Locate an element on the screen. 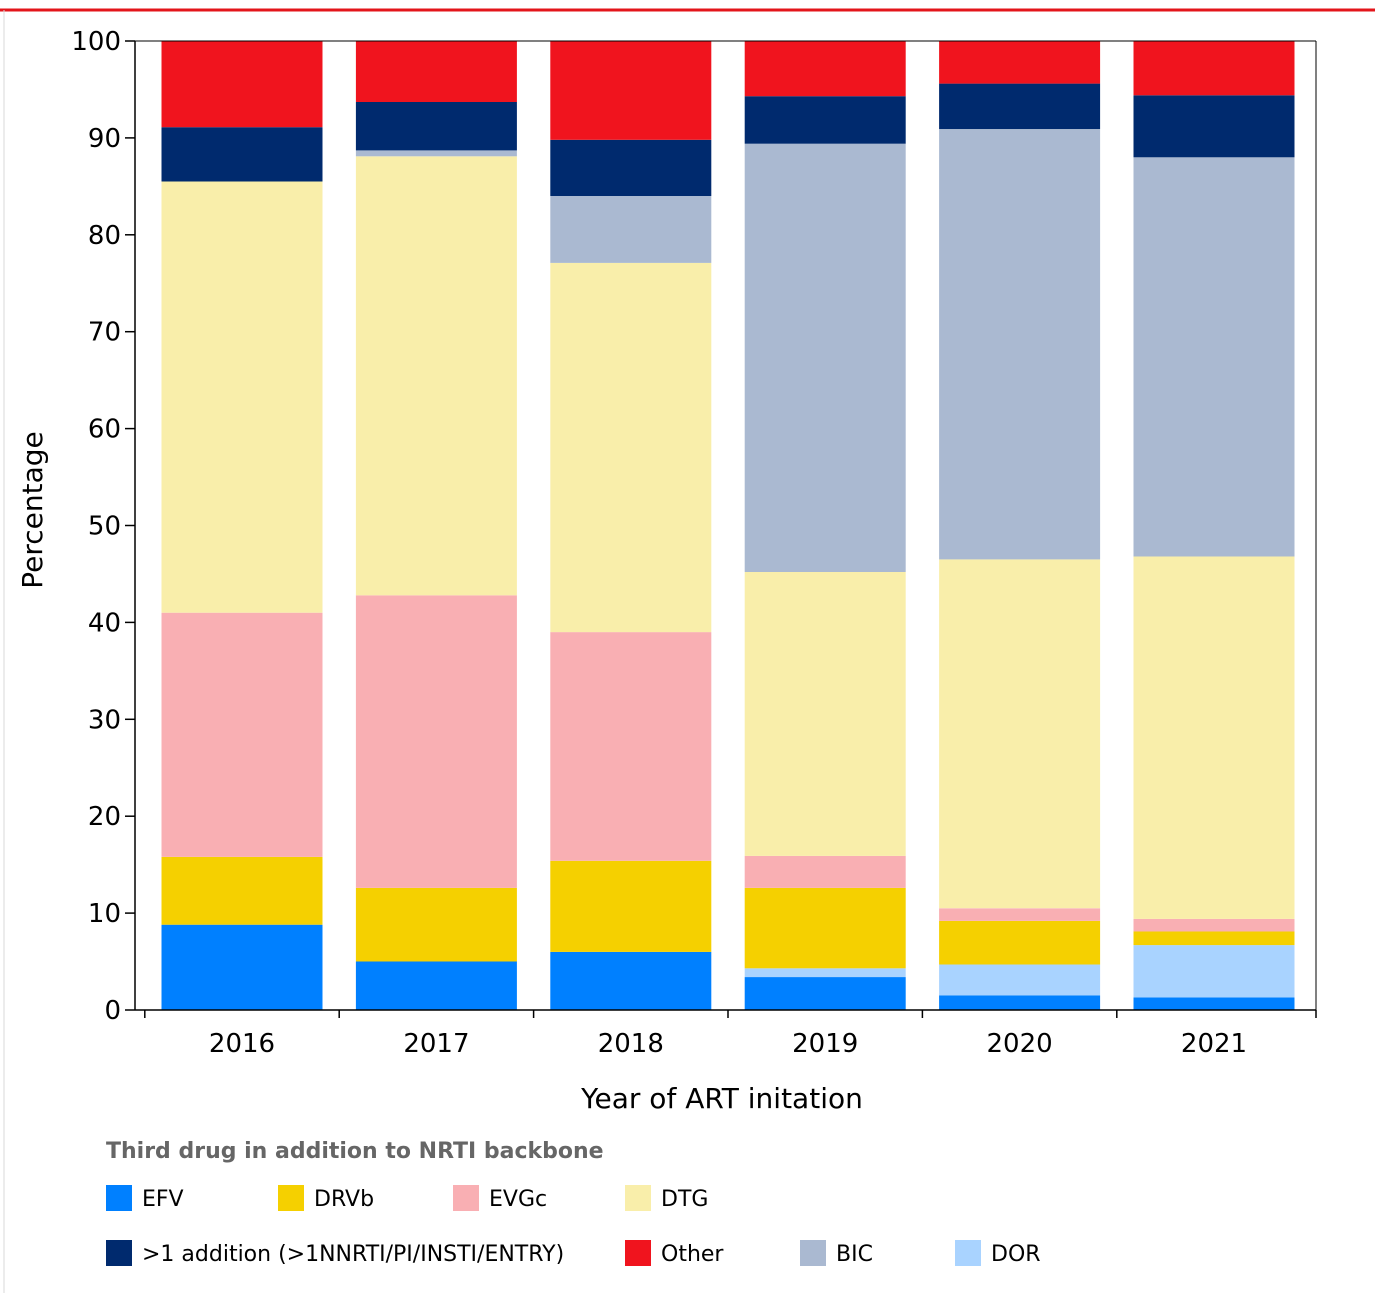 The height and width of the screenshot is (1293, 1375). bar-segment-2017-efv is located at coordinates (436, 985).